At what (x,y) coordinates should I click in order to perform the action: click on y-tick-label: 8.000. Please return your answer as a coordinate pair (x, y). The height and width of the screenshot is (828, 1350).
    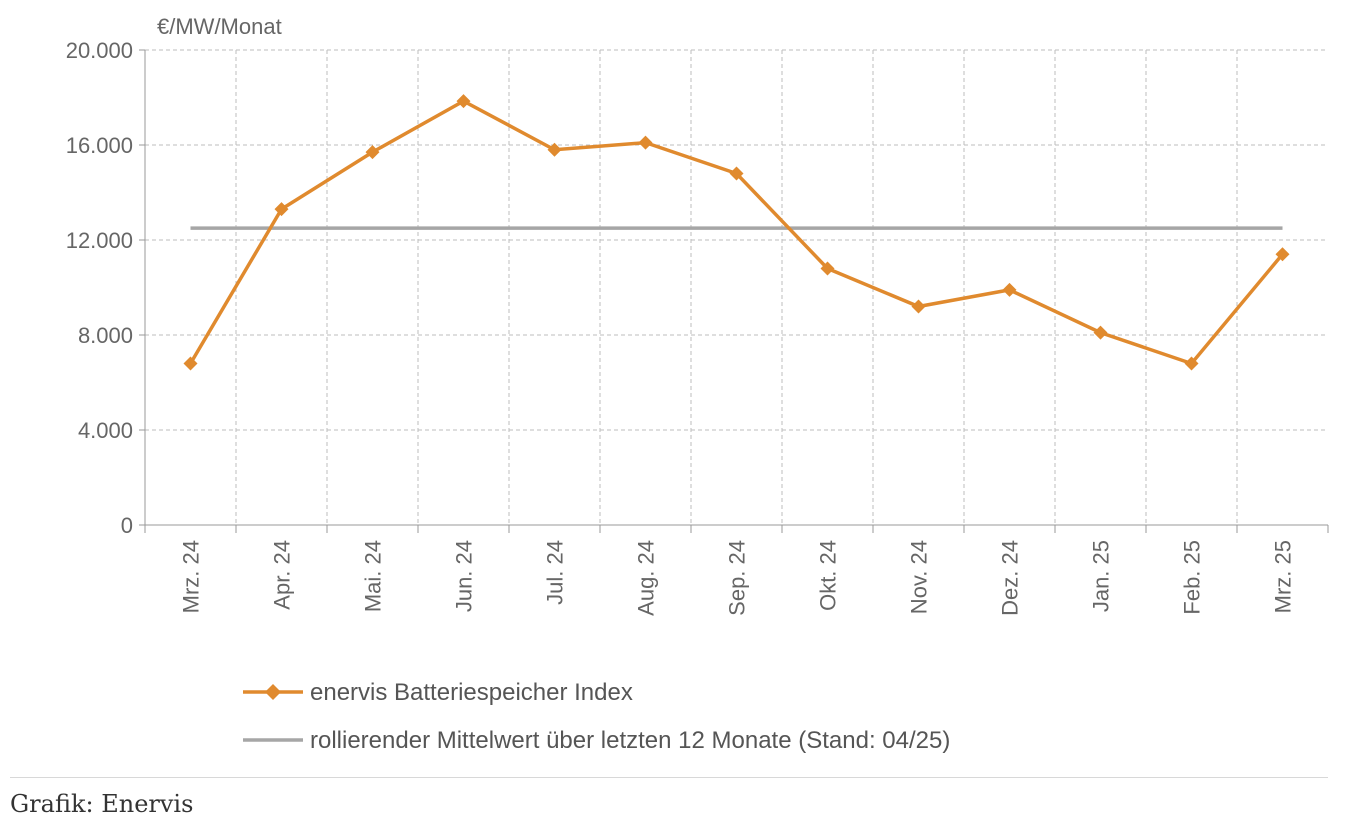
    Looking at the image, I should click on (105, 335).